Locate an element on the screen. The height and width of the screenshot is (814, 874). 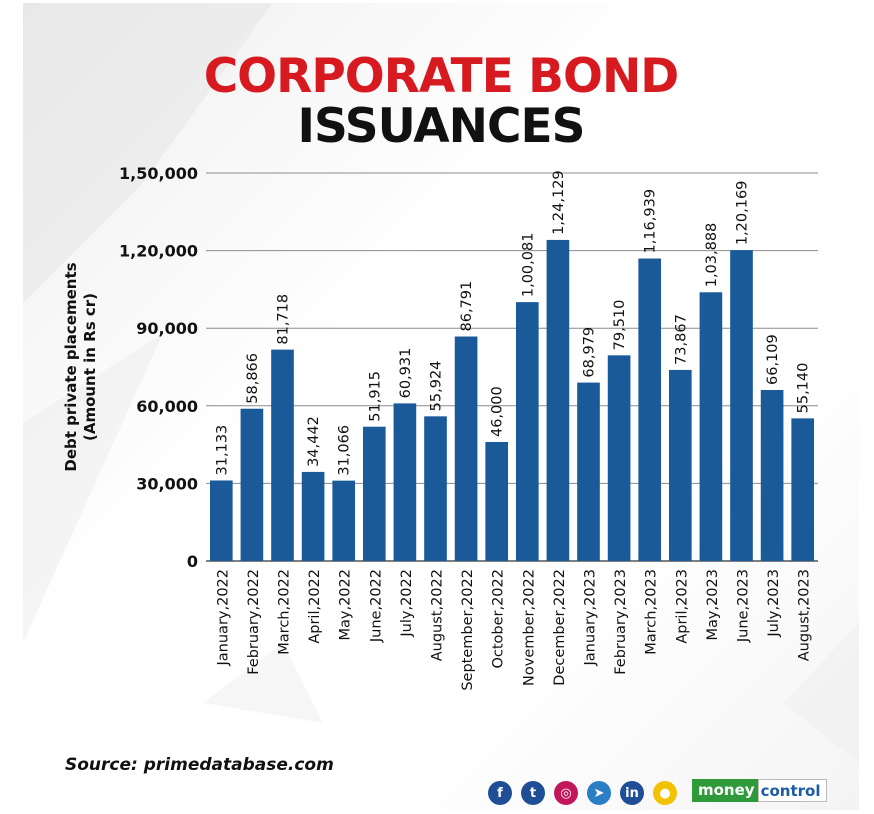
x-tick-label: November,2022 is located at coordinates (529, 627).